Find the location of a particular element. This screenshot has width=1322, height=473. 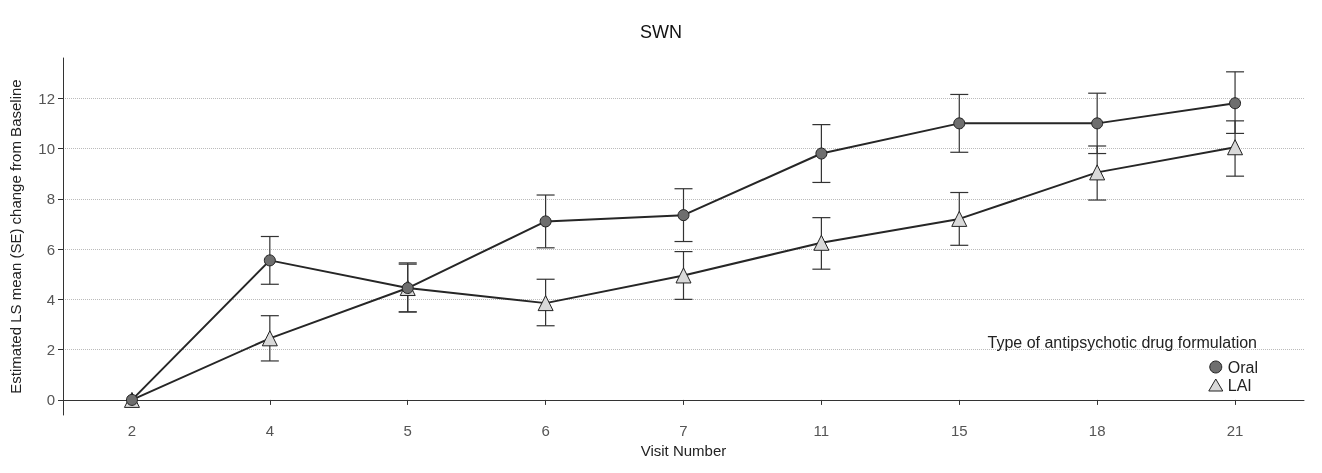

x-tick-label: 5 is located at coordinates (407, 430).